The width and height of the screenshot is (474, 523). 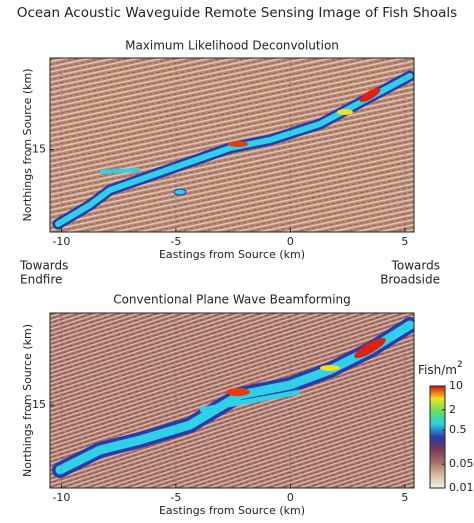 I want to click on colorbar-label-text: Fish/m, so click(x=437, y=370).